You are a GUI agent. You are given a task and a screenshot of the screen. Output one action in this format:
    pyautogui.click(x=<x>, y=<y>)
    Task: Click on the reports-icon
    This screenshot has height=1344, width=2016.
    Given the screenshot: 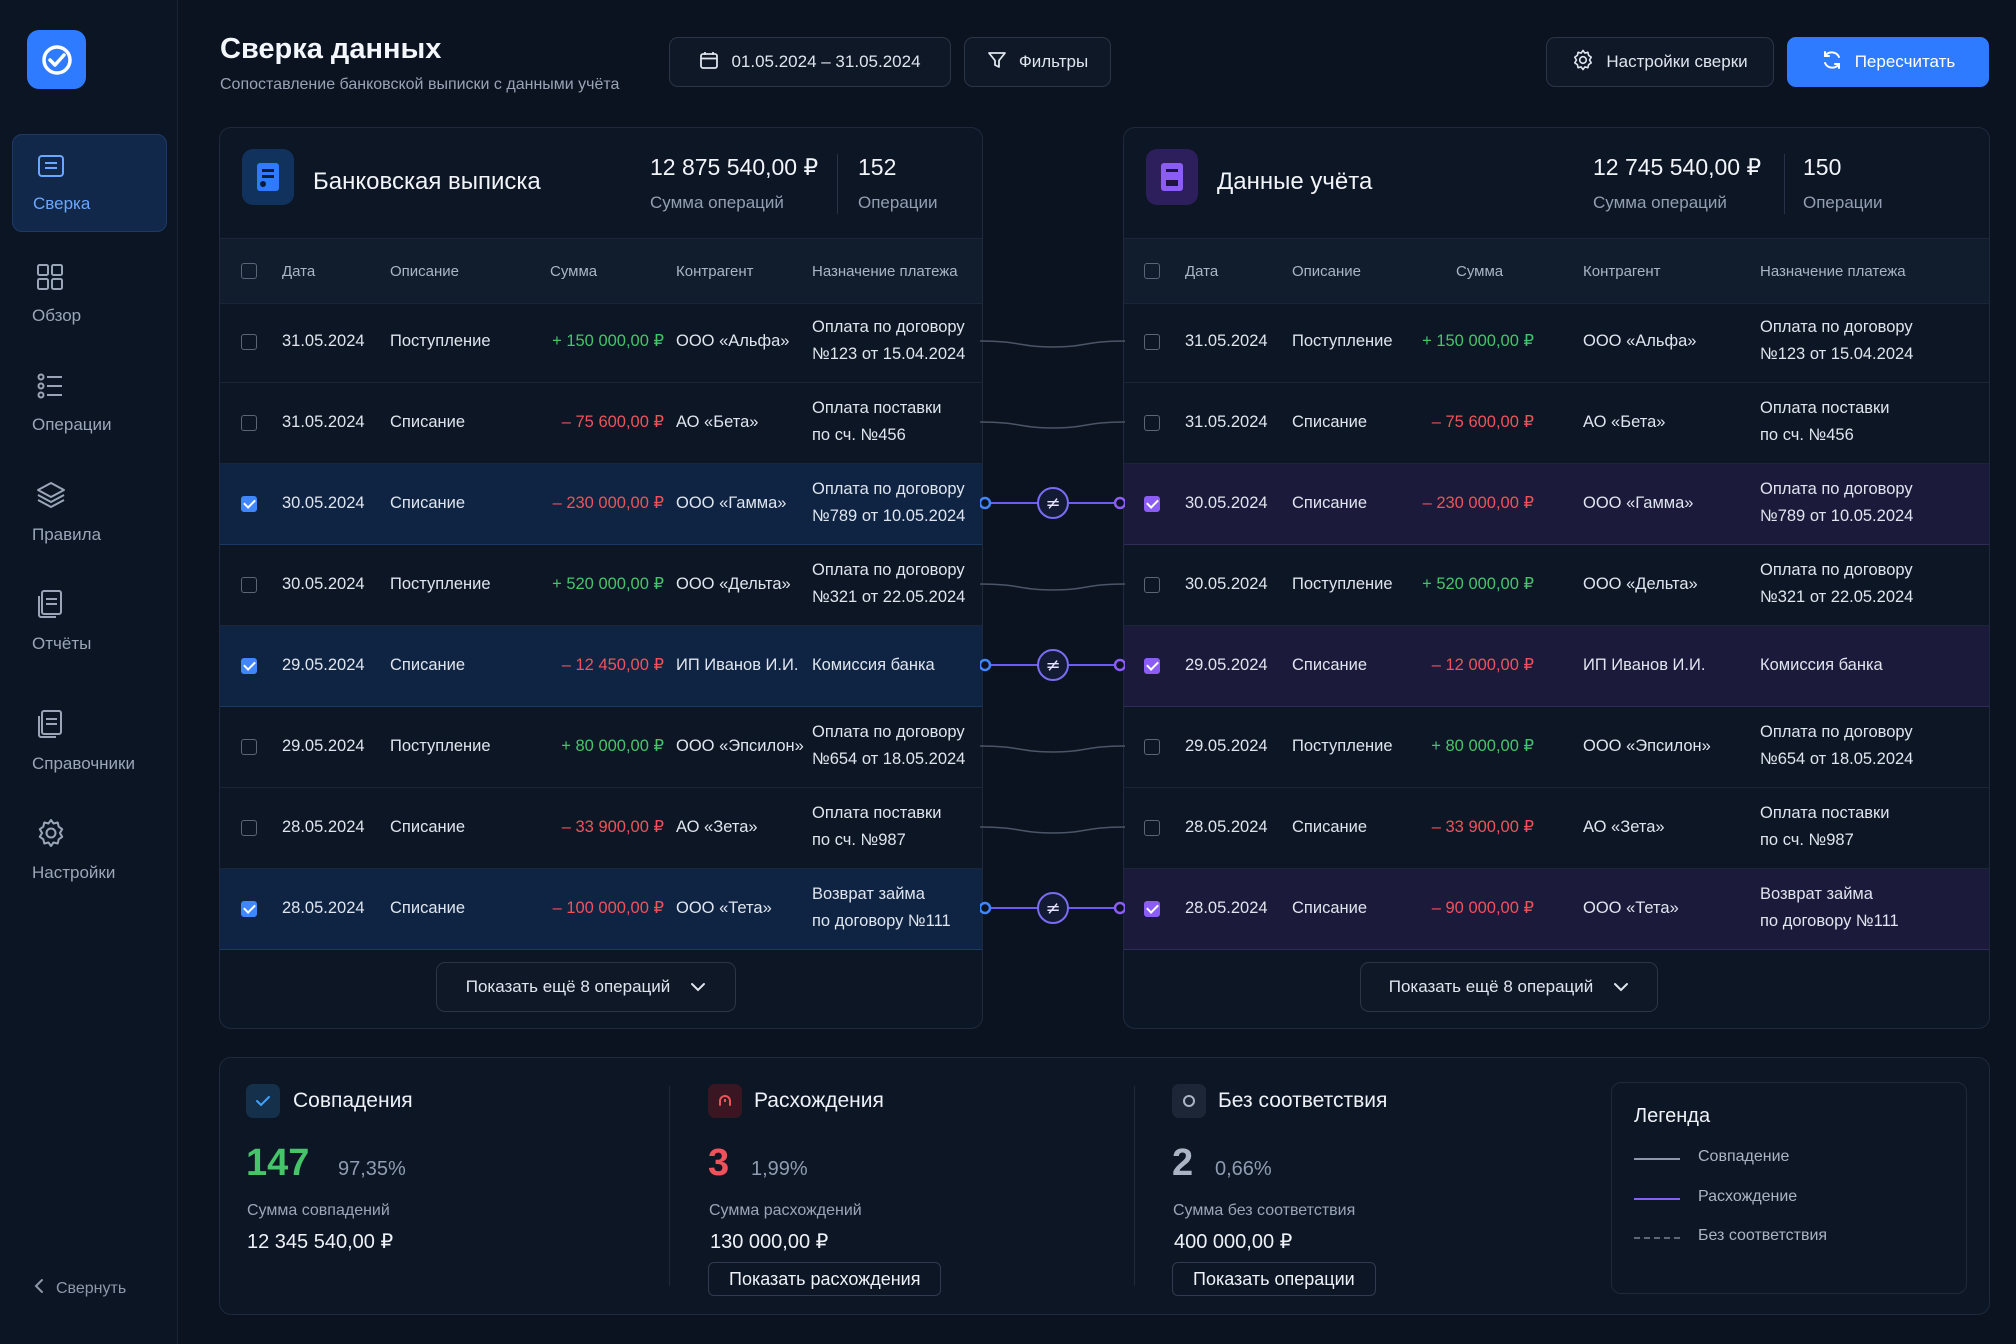 What is the action you would take?
    pyautogui.click(x=88, y=606)
    